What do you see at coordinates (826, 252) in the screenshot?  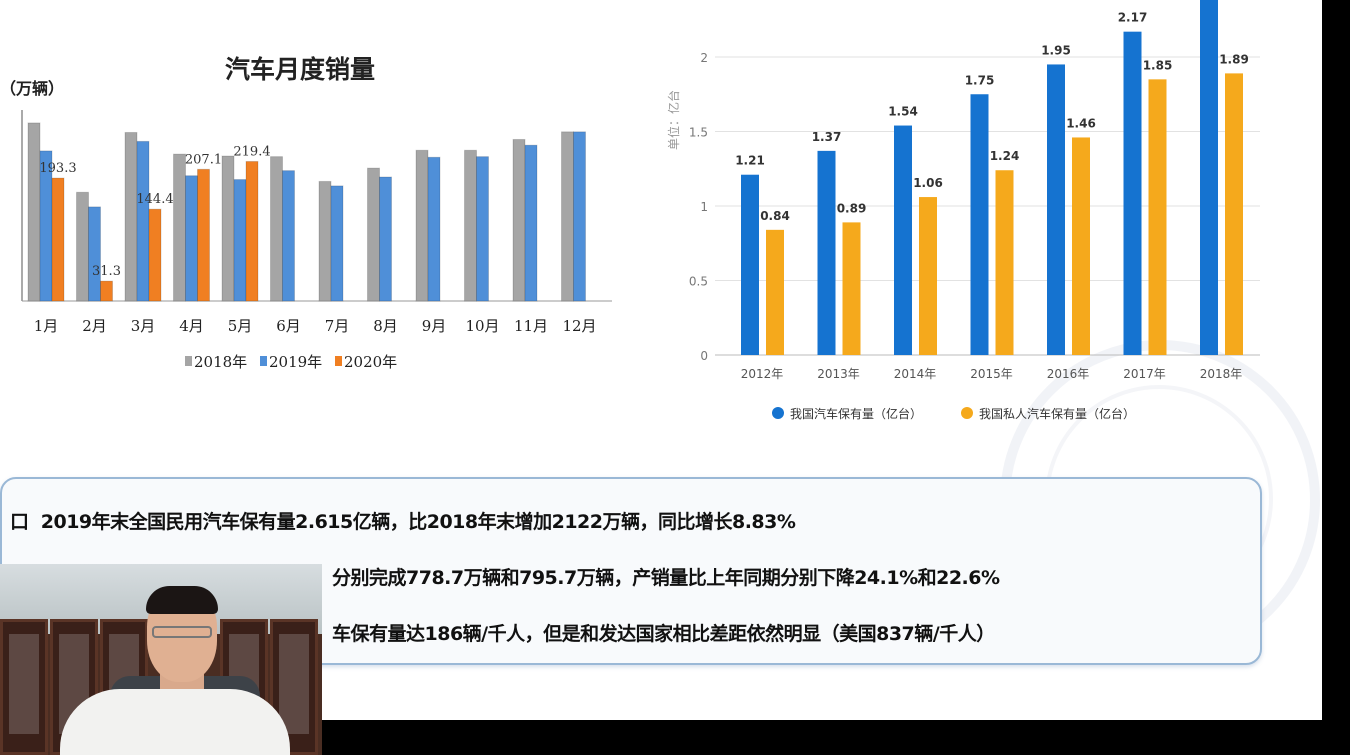 I see `bar-我国汽车保有量（亿台）-2013年` at bounding box center [826, 252].